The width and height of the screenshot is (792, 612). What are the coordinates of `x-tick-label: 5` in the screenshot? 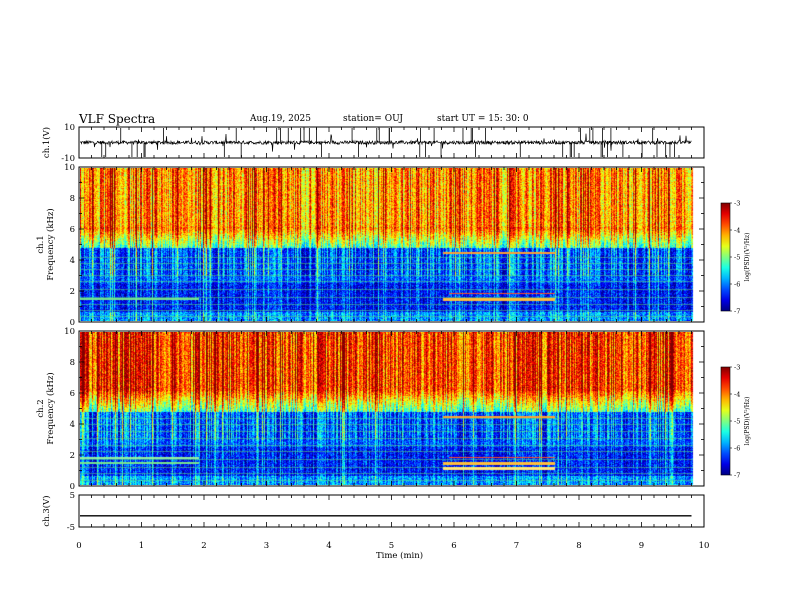 It's located at (391, 546).